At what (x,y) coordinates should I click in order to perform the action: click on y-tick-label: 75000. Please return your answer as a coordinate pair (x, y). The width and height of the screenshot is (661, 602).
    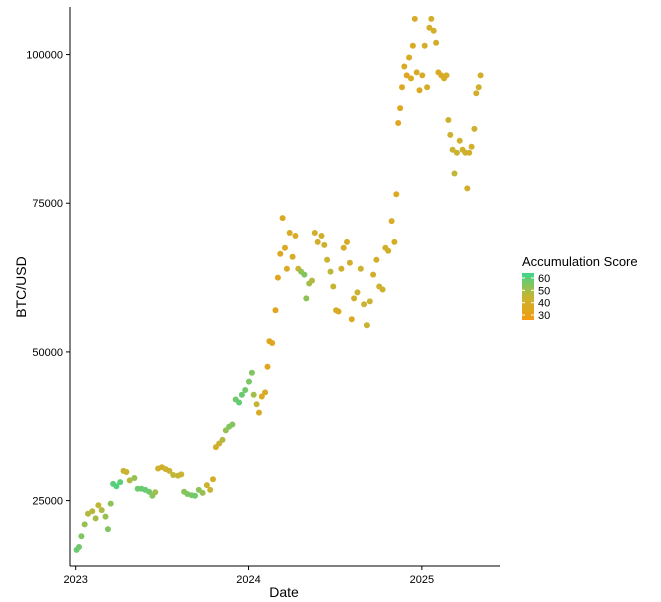
    Looking at the image, I should click on (47, 204).